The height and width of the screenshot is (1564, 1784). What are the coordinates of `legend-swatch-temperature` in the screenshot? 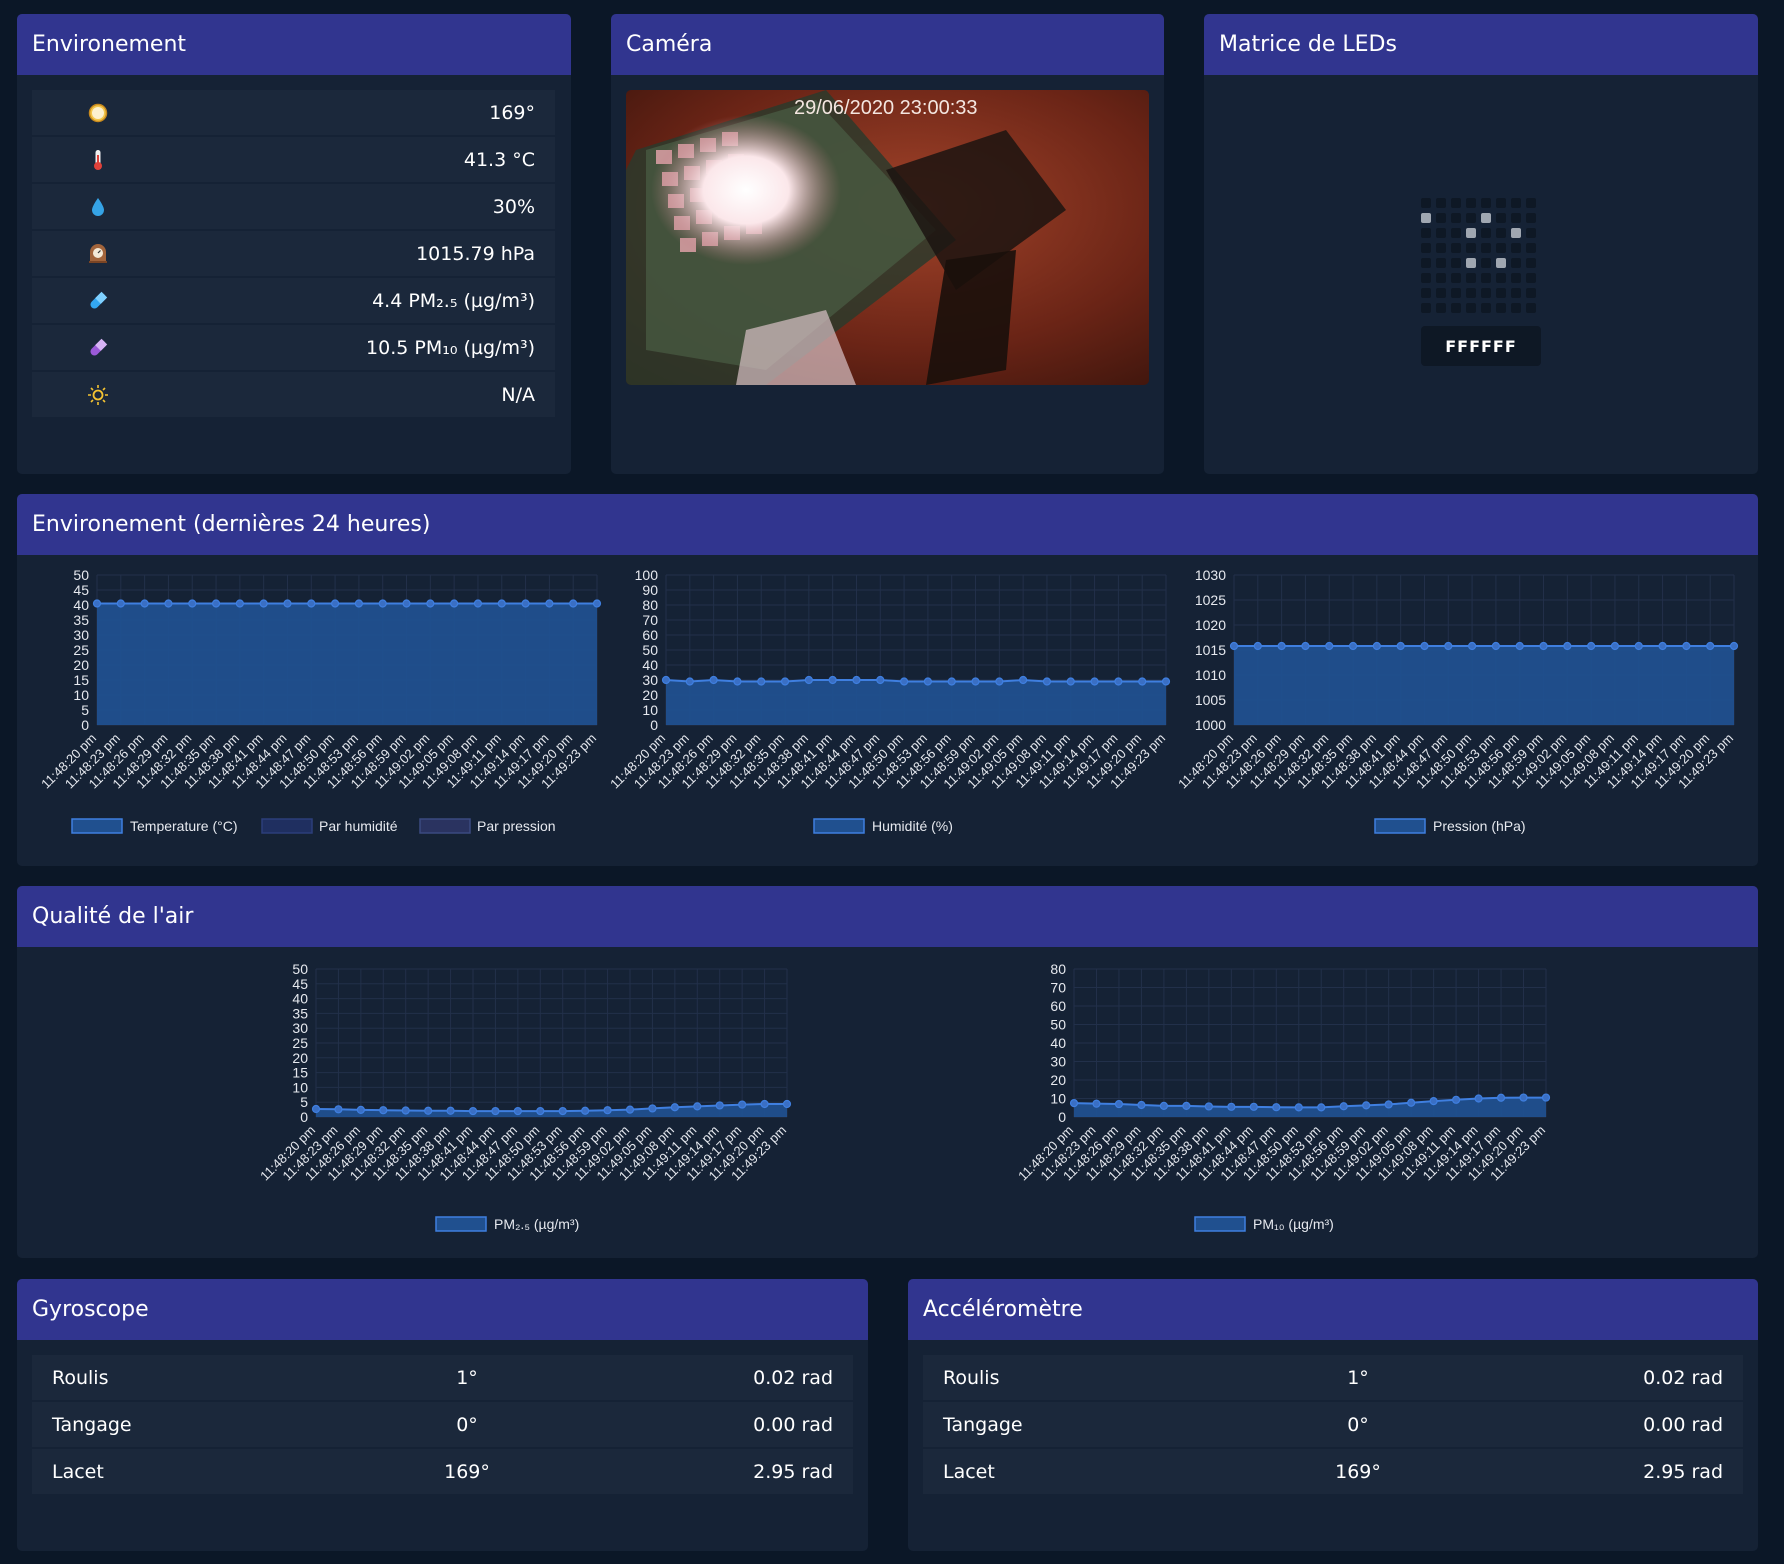 It's located at (97, 826).